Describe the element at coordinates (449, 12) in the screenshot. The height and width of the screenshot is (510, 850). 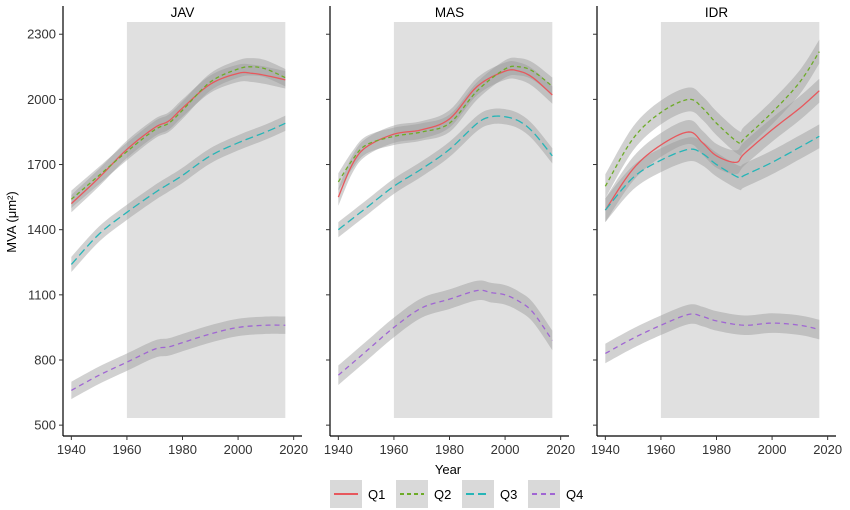
I see `panel-title: MAS` at that location.